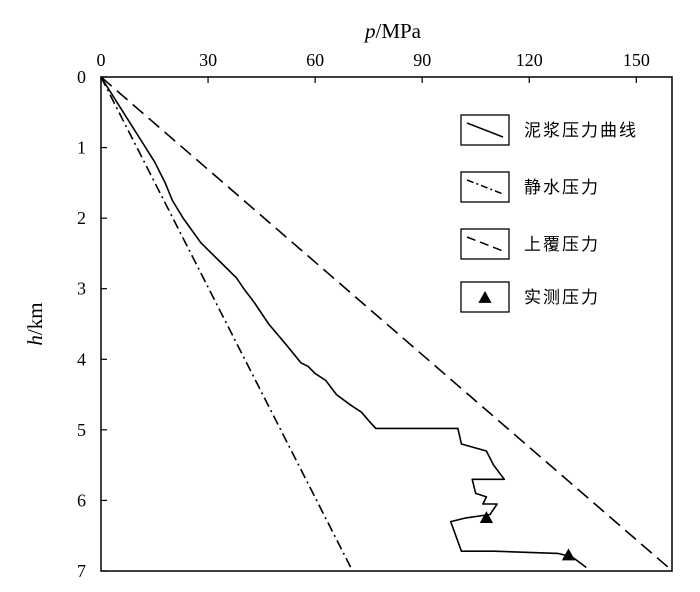 The height and width of the screenshot is (592, 700). What do you see at coordinates (81, 571) in the screenshot?
I see `y-tick-label: 7` at bounding box center [81, 571].